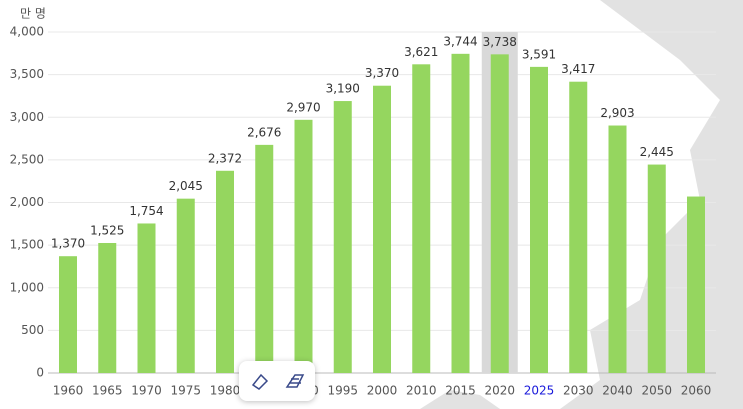  Describe the element at coordinates (539, 54) in the screenshot. I see `value-label: 3,591` at that location.